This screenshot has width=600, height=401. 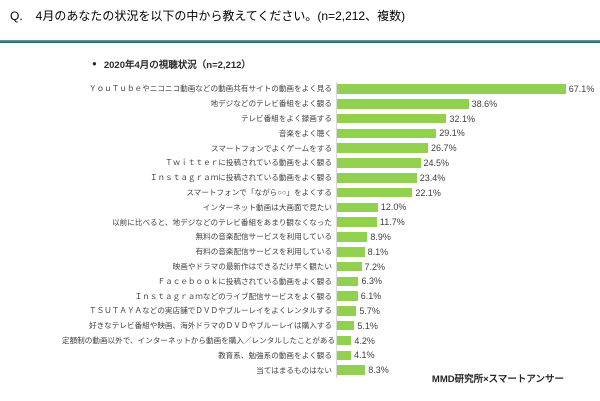 I want to click on bar-row: 無料の音楽配信サービスを利用している 8.9%, so click(x=331, y=237).